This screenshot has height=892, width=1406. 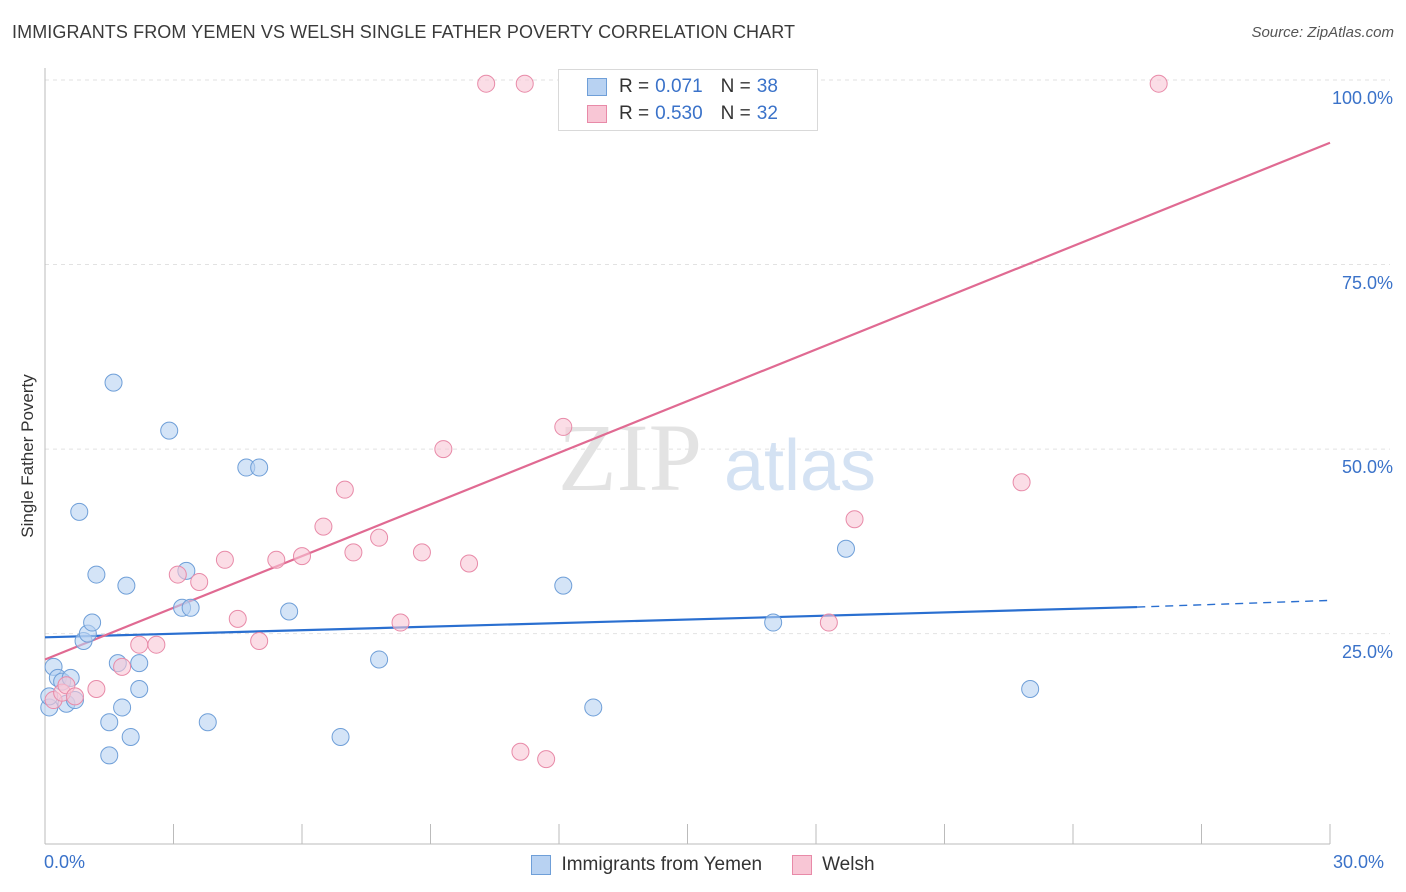 I want to click on legend-row-yemen: R = 0.071 N = 38, so click(x=682, y=87).